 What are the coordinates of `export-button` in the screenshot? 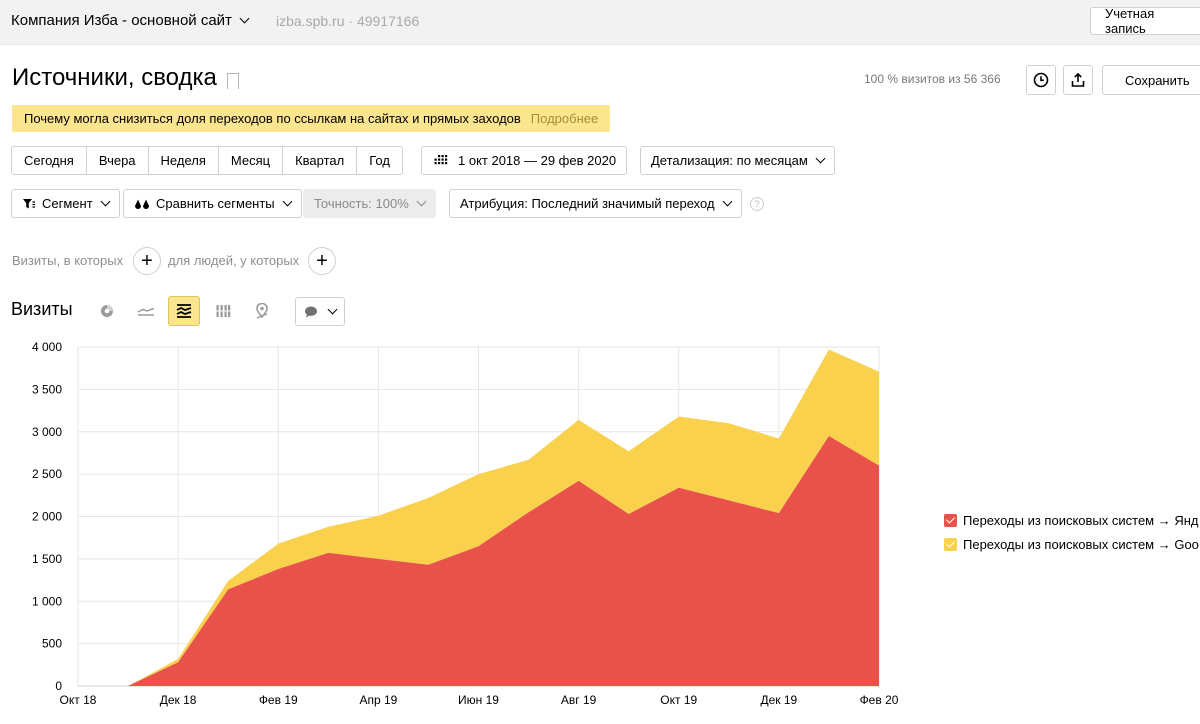 It's located at (1078, 80).